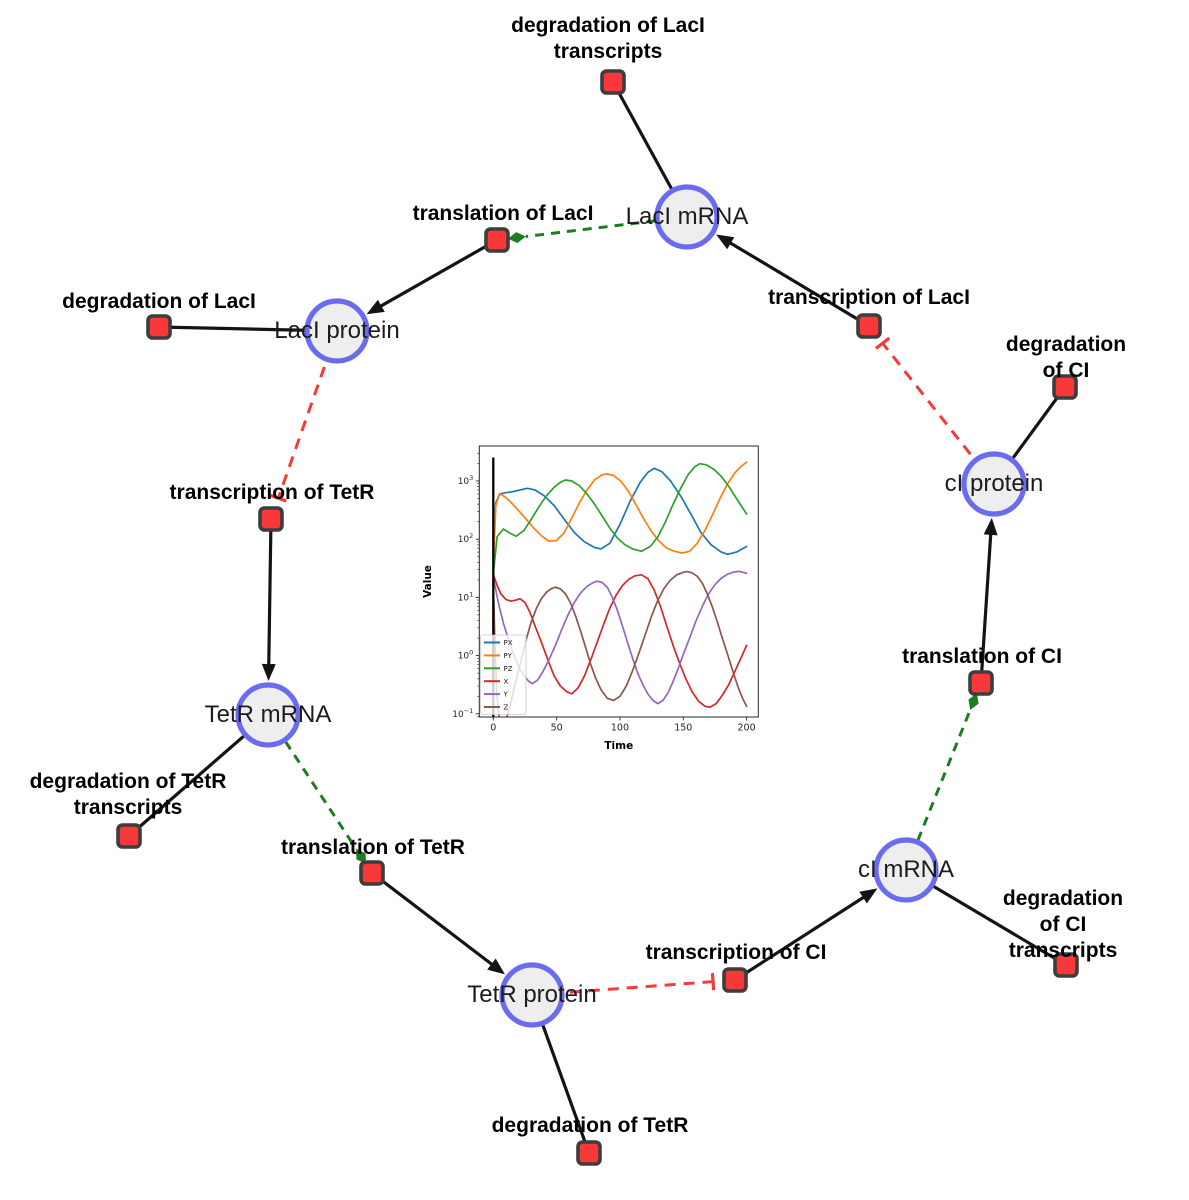 The height and width of the screenshot is (1200, 1189). What do you see at coordinates (906, 870) in the screenshot?
I see `species-node-ci-mrna` at bounding box center [906, 870].